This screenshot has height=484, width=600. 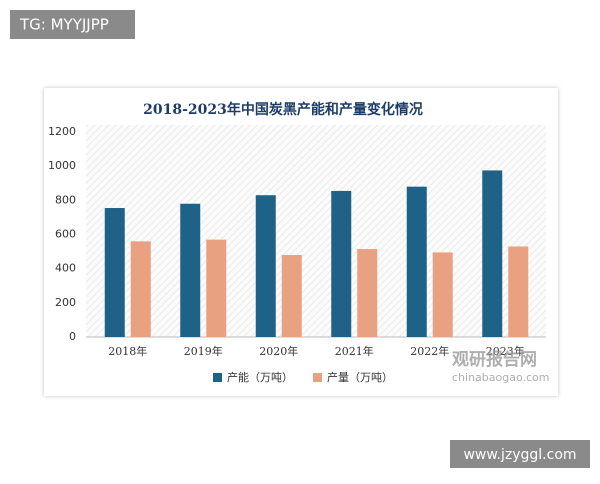 I want to click on y-tick-label: 800, so click(x=65, y=199).